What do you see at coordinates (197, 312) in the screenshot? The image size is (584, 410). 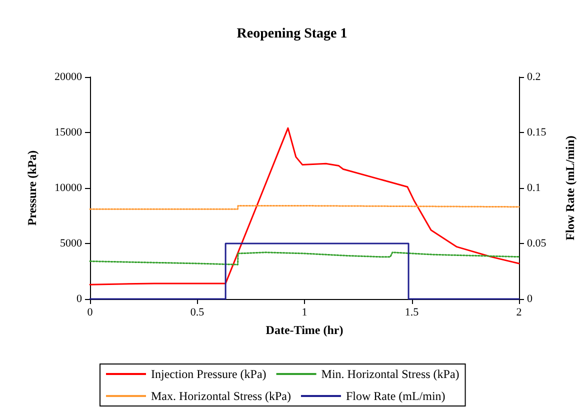 I see `x-tick-label: 0.5` at bounding box center [197, 312].